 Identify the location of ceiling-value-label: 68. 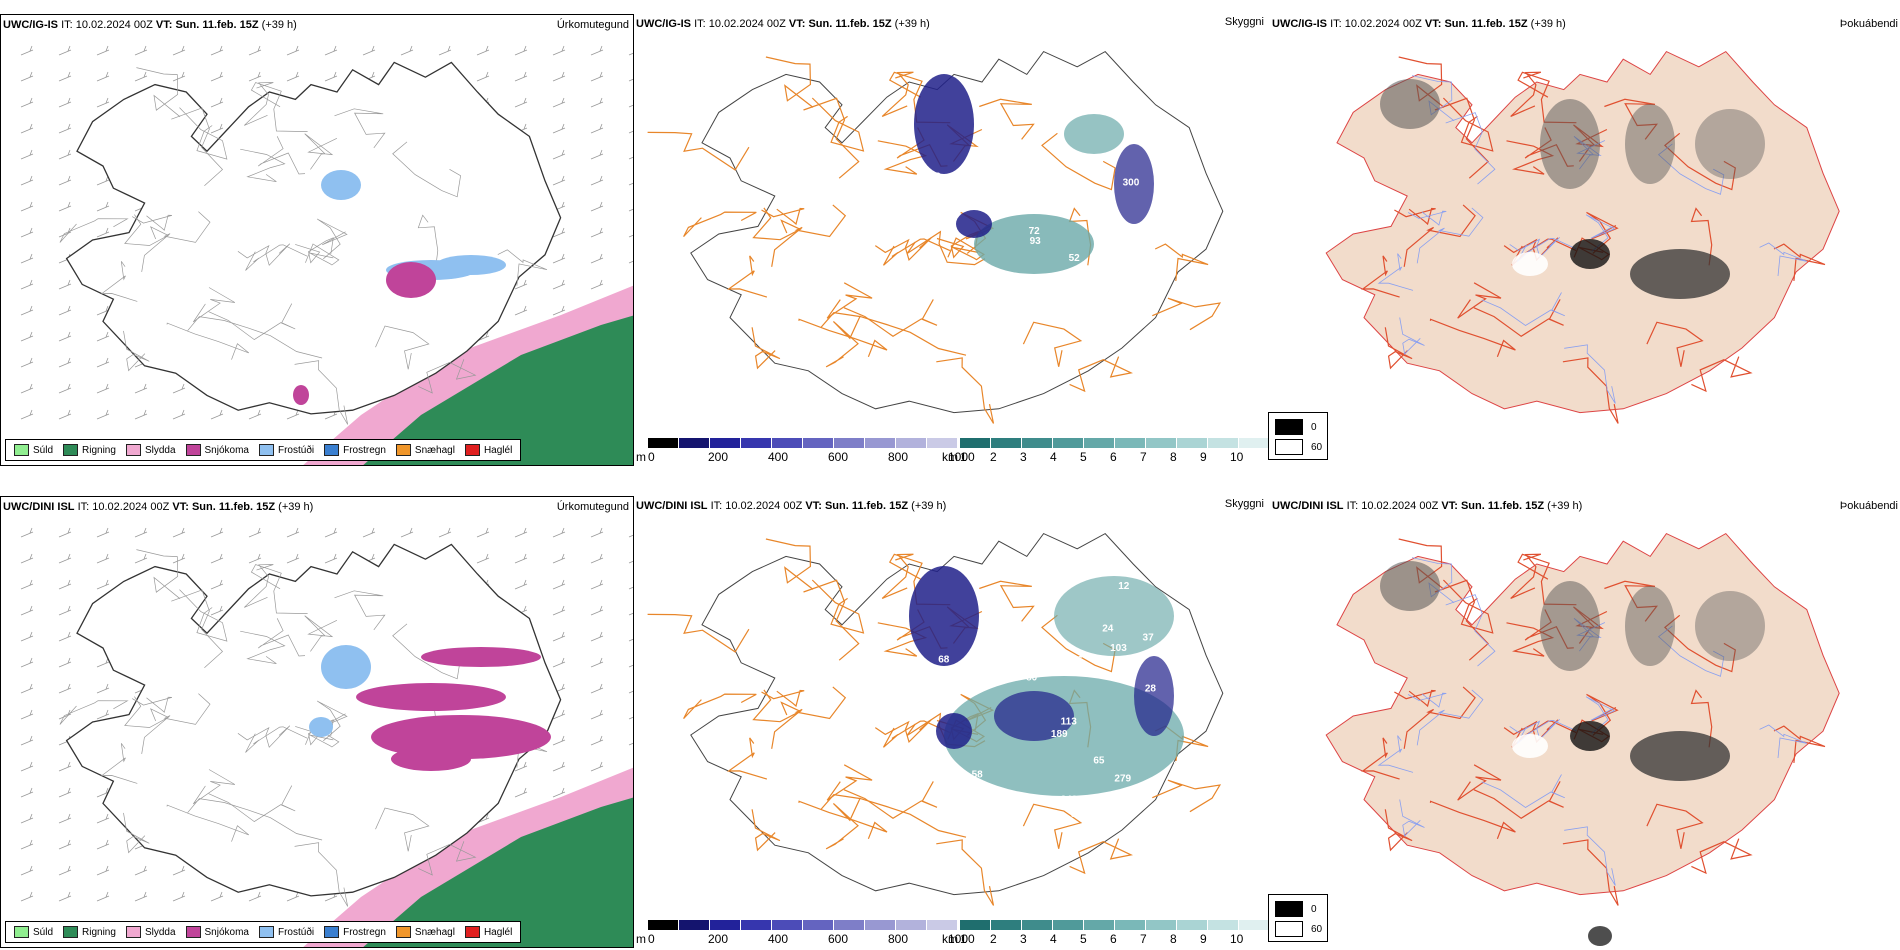
(944, 660).